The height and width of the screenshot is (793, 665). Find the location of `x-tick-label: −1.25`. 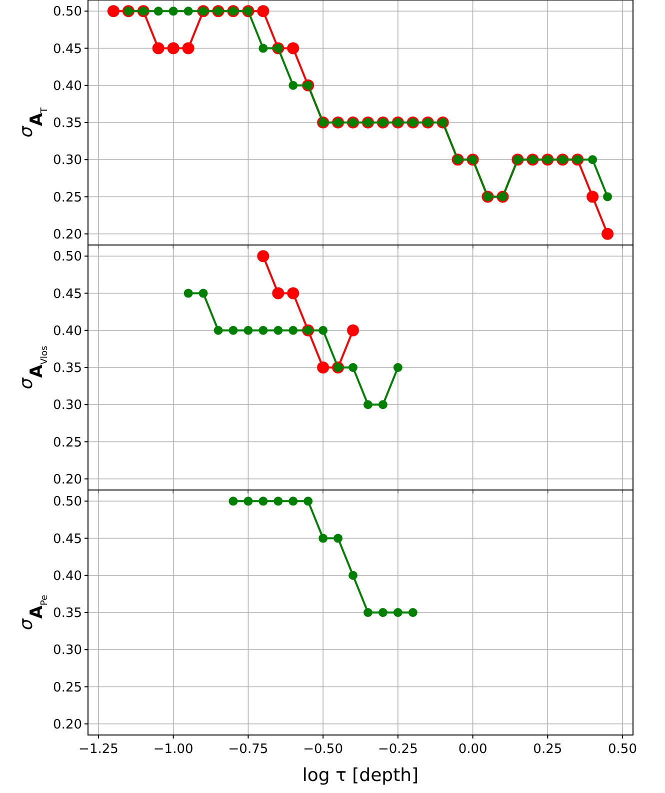

x-tick-label: −1.25 is located at coordinates (98, 749).